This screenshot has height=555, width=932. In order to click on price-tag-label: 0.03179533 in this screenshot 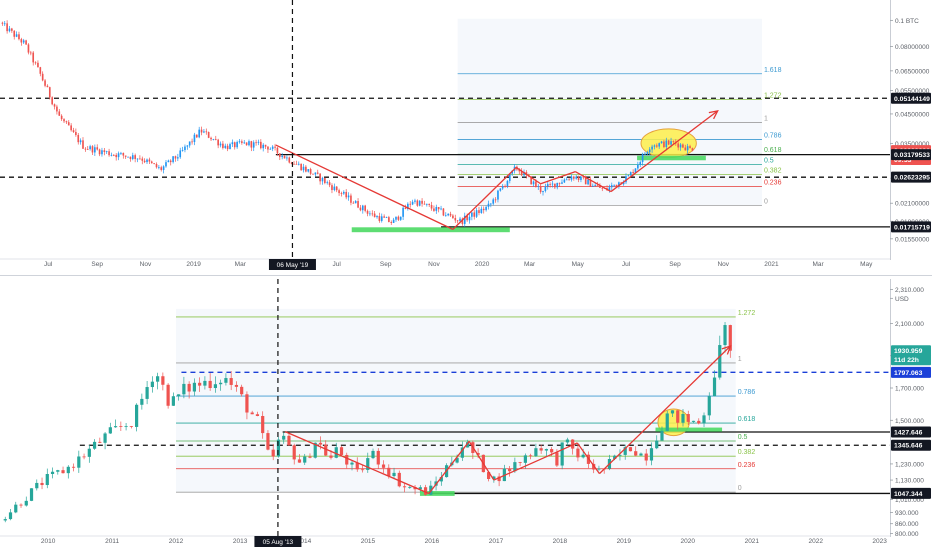, I will do `click(912, 155)`.